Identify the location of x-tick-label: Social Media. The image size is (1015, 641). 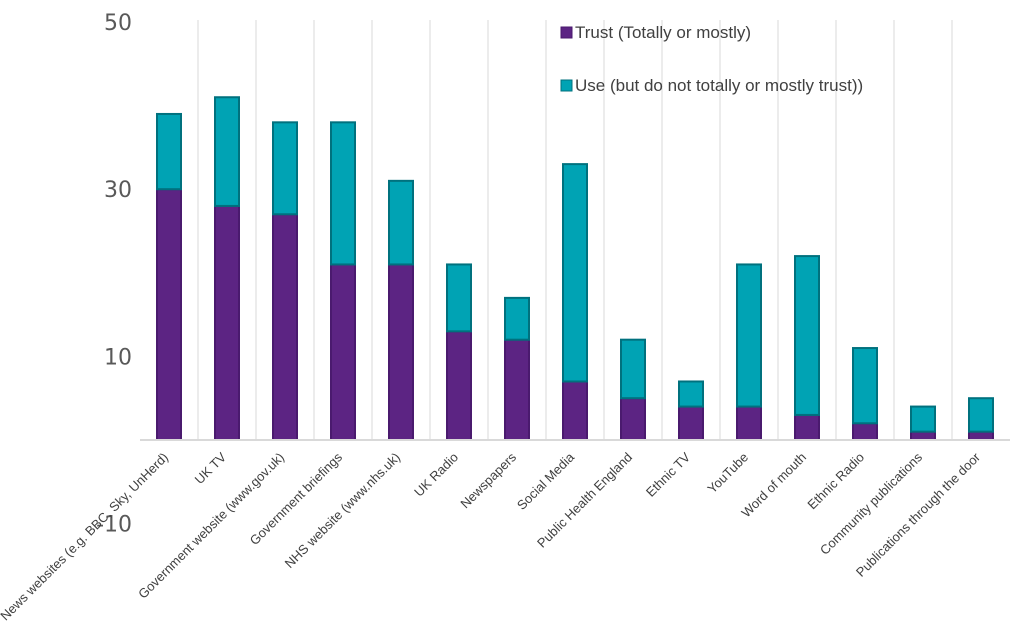
(546, 481).